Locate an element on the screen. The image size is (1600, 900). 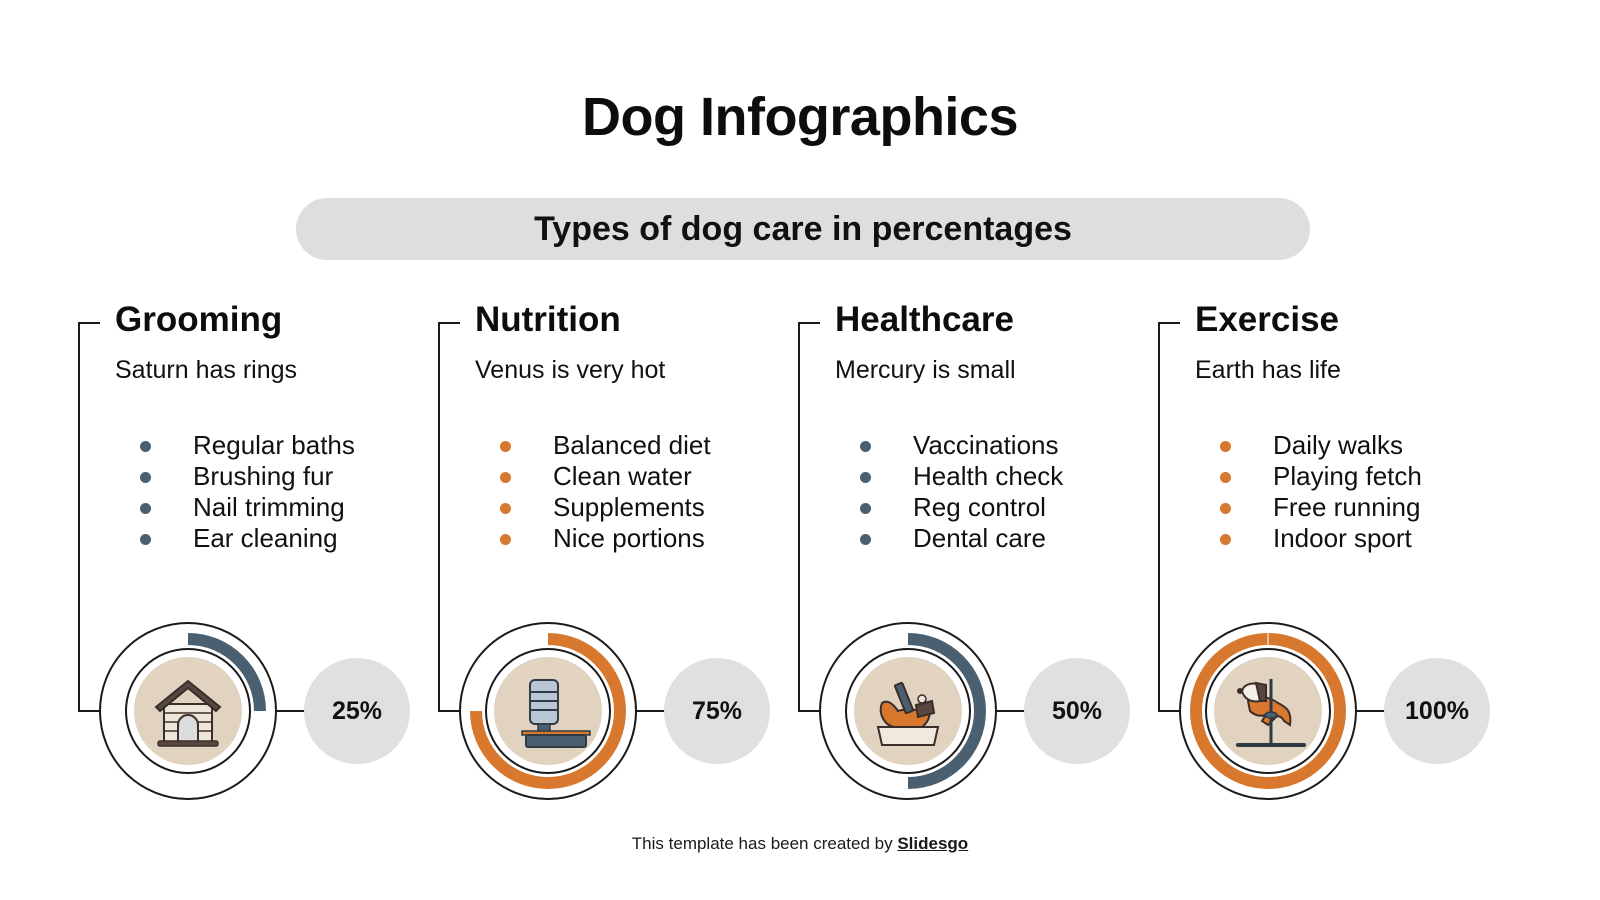
list-item-text: Brushing fur is located at coordinates (263, 476).